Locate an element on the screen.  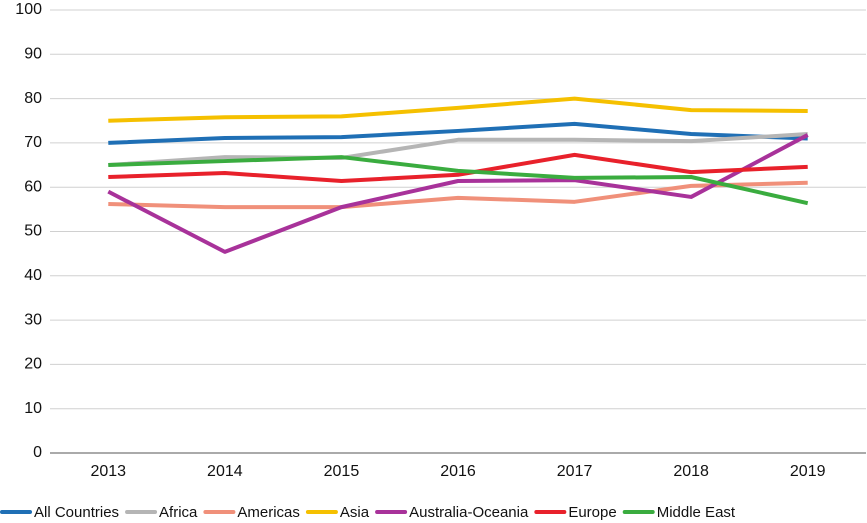
y-tick-label: 10 is located at coordinates (33, 408).